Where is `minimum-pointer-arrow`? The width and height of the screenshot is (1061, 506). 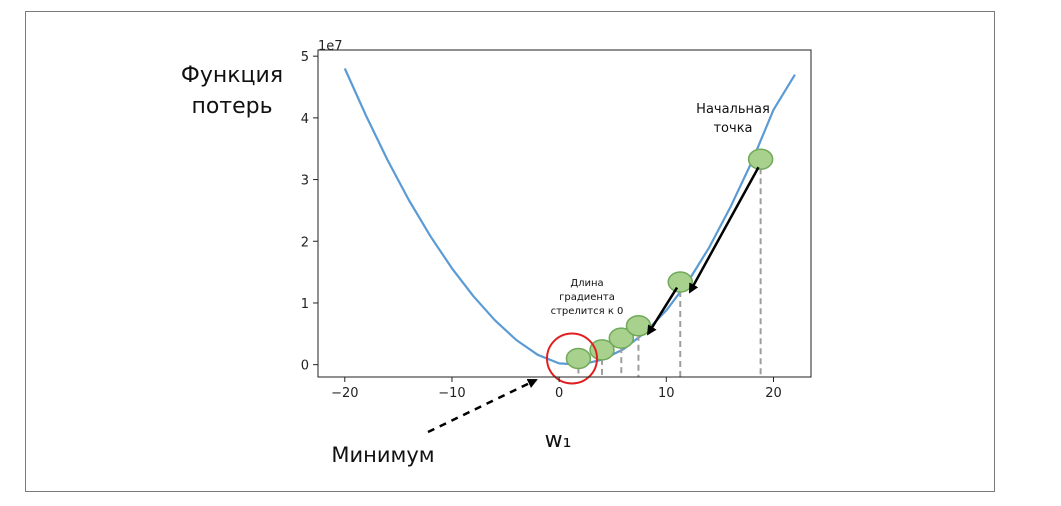
minimum-pointer-arrow is located at coordinates (482, 406).